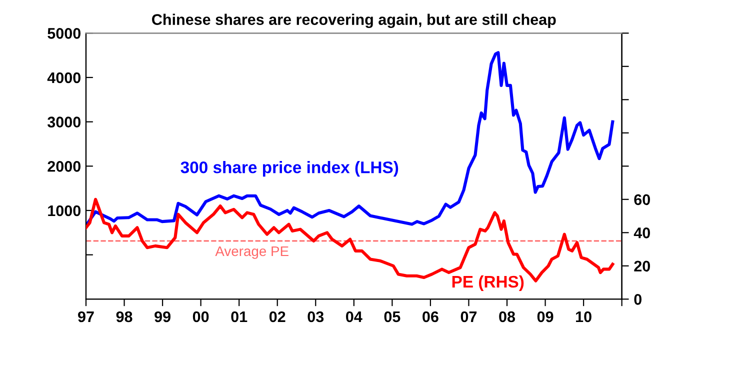 The image size is (751, 390). Describe the element at coordinates (488, 283) in the screenshot. I see `series-label: PE (RHS)` at that location.